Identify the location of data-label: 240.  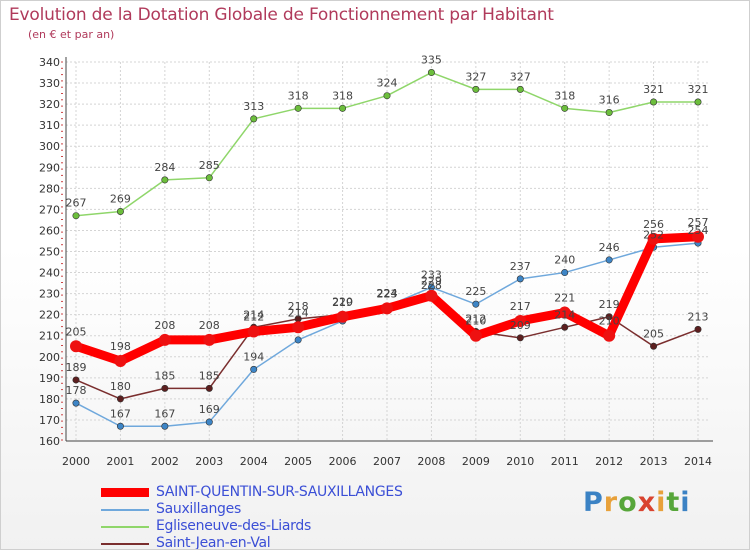
(564, 260).